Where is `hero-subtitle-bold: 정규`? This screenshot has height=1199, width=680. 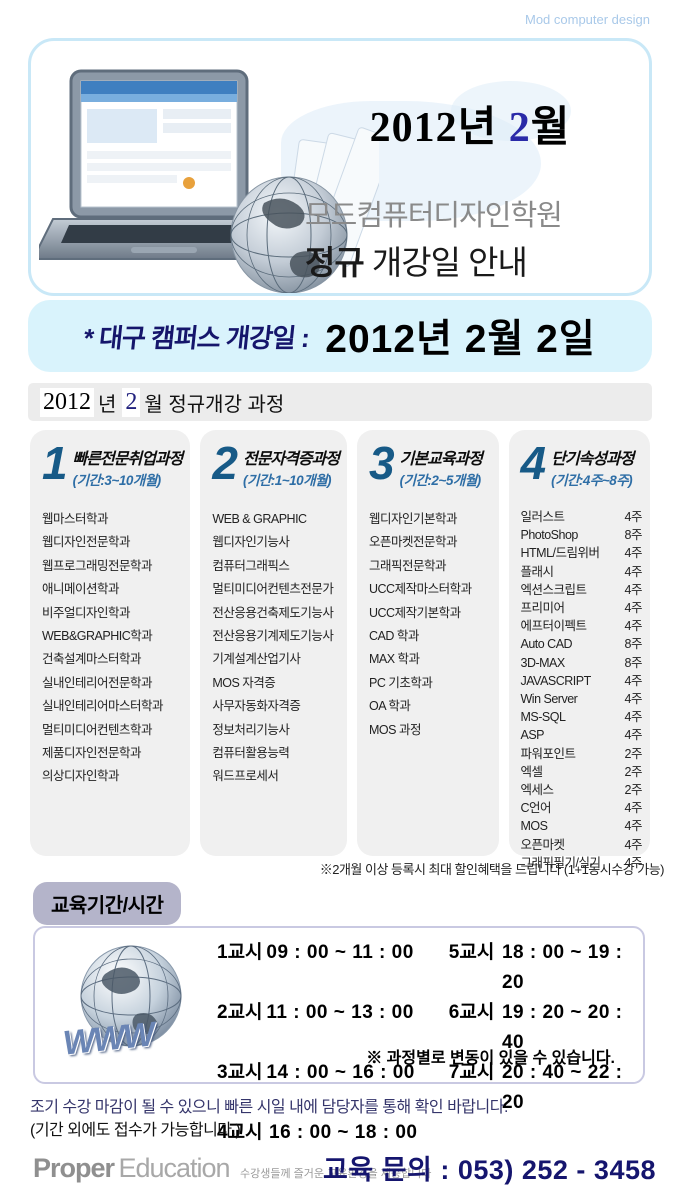
hero-subtitle-bold: 정규 is located at coordinates (335, 262).